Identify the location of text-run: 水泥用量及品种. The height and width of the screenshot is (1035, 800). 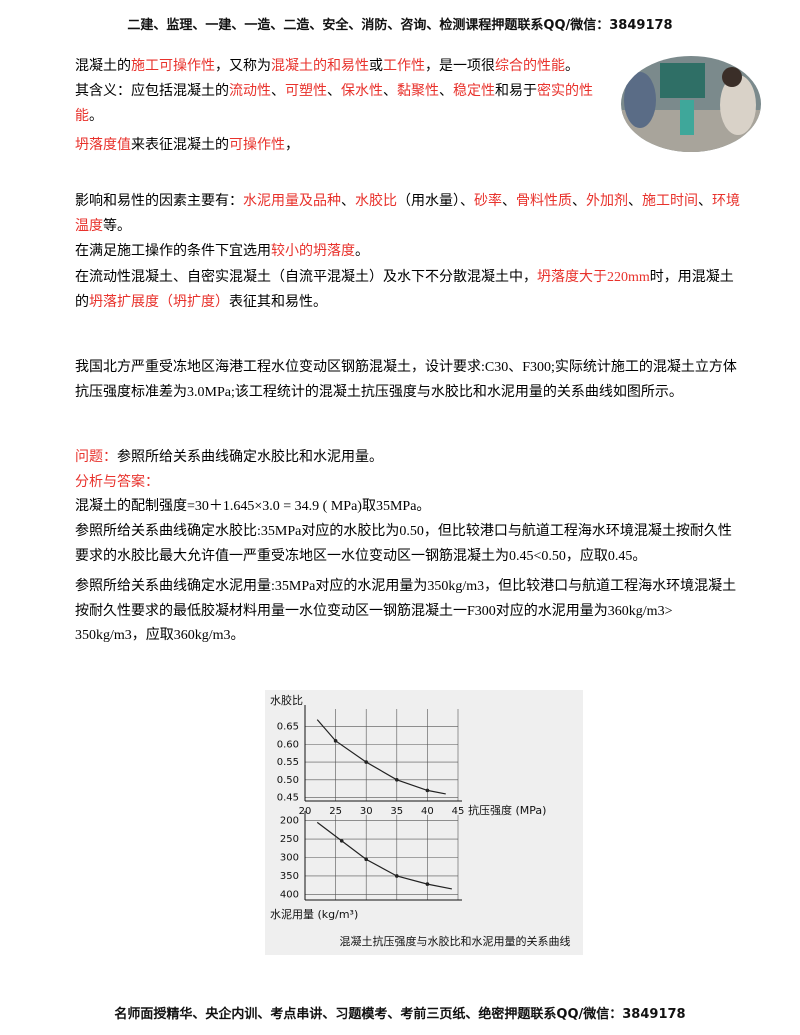
(292, 201).